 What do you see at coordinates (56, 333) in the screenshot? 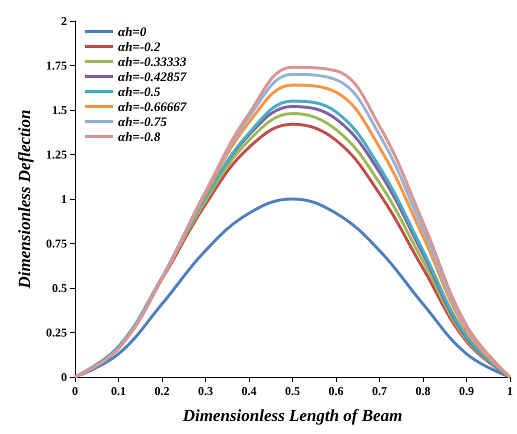
I see `y-tick-label: 0.25` at bounding box center [56, 333].